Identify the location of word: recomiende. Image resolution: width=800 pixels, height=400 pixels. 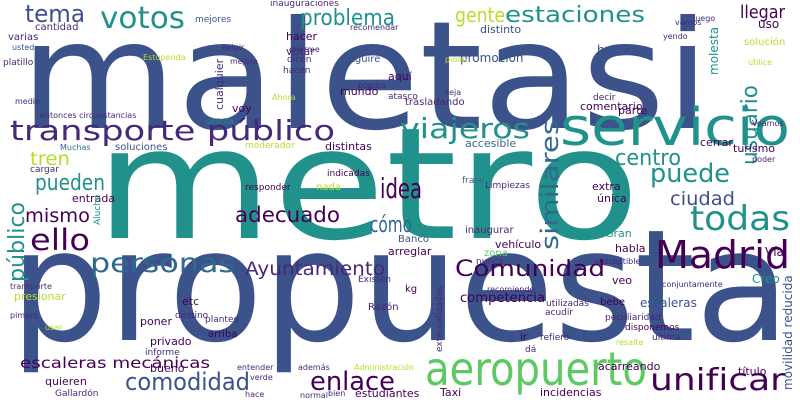
(510, 289).